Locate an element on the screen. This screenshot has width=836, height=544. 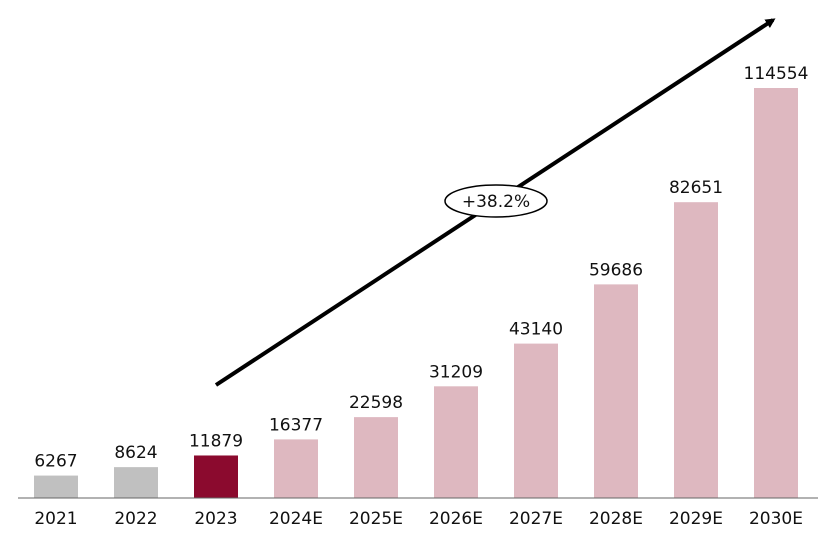
x-tick-label: 2030E is located at coordinates (776, 519).